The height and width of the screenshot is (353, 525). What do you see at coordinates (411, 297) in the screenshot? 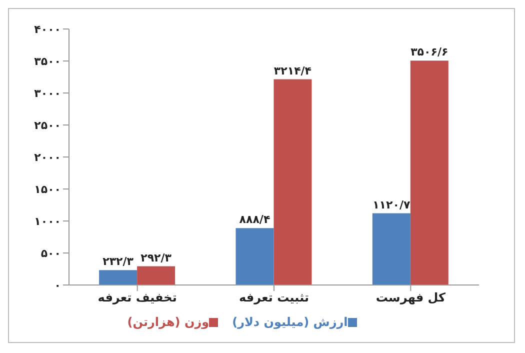
I see `x-tick-label: کل فهرست` at bounding box center [411, 297].